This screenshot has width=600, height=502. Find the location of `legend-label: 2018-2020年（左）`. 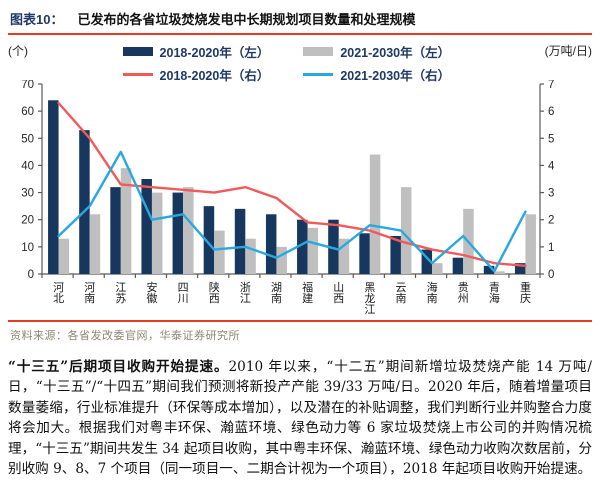

legend-label: 2018-2020年（左） is located at coordinates (214, 53).